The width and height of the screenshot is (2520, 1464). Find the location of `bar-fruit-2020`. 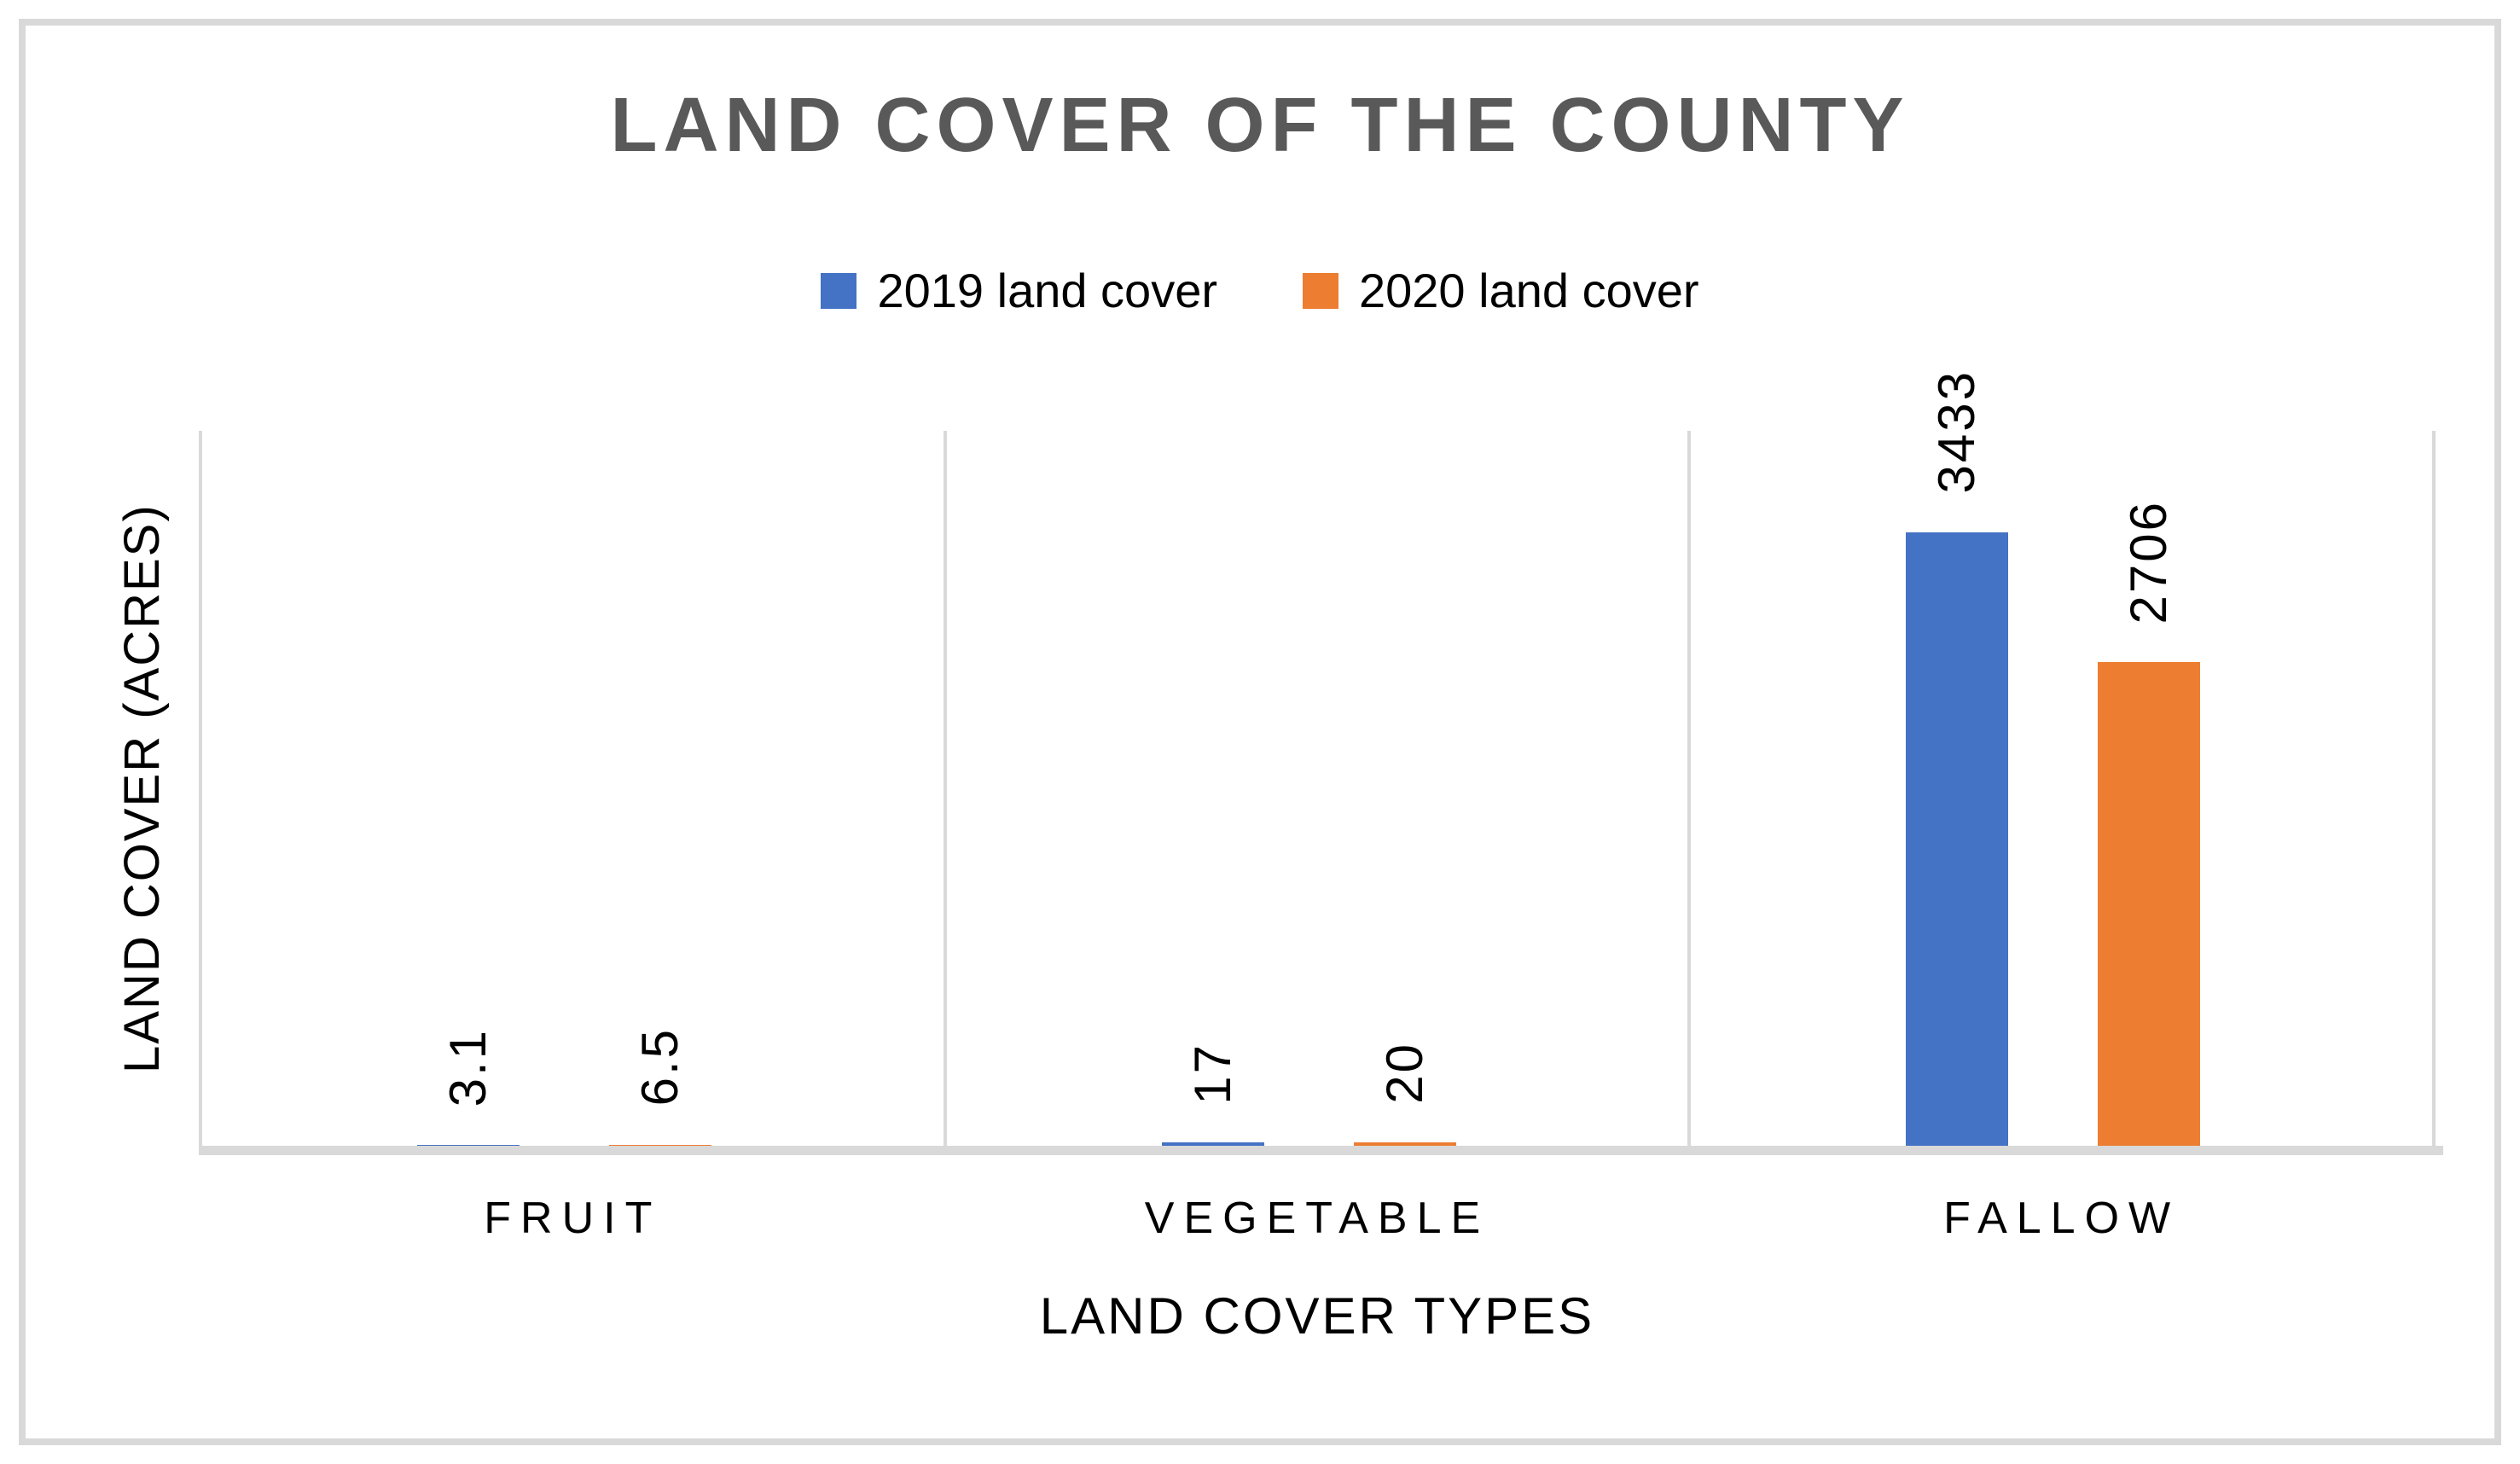

bar-fruit-2020 is located at coordinates (660, 1145).